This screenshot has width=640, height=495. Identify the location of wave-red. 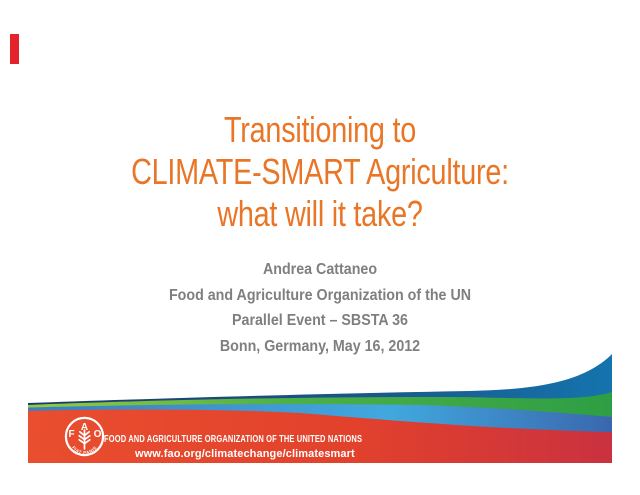
(320, 436).